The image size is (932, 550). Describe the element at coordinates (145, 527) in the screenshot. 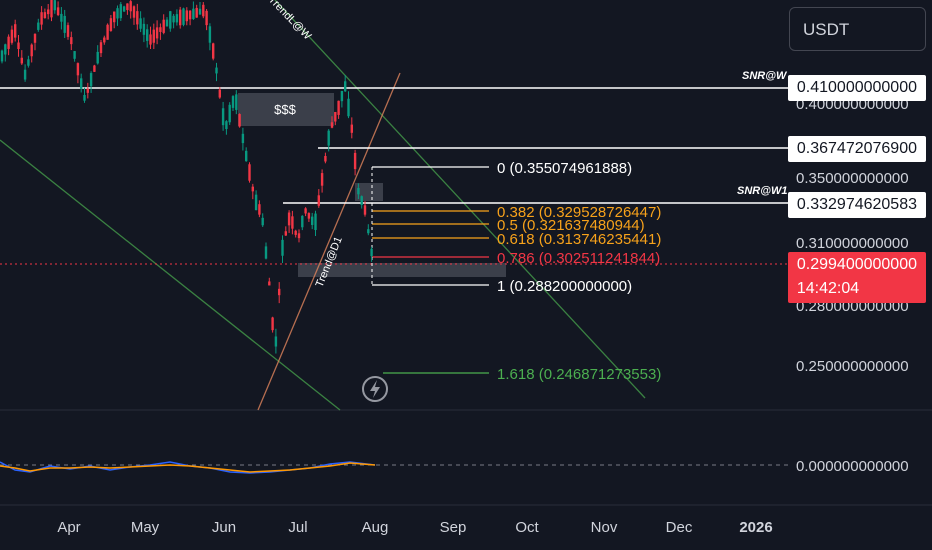

I see `time-tick: May` at that location.